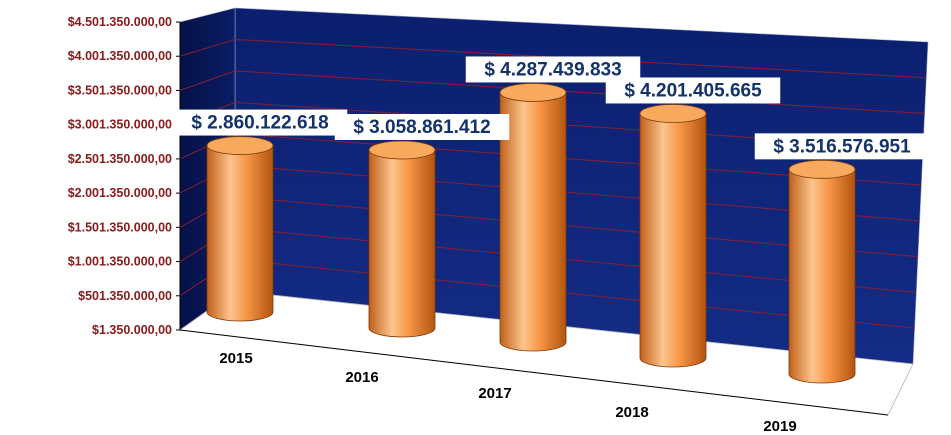 The height and width of the screenshot is (435, 951). What do you see at coordinates (120, 227) in the screenshot?
I see `y-tick-label: $1.501.350.000,00` at bounding box center [120, 227].